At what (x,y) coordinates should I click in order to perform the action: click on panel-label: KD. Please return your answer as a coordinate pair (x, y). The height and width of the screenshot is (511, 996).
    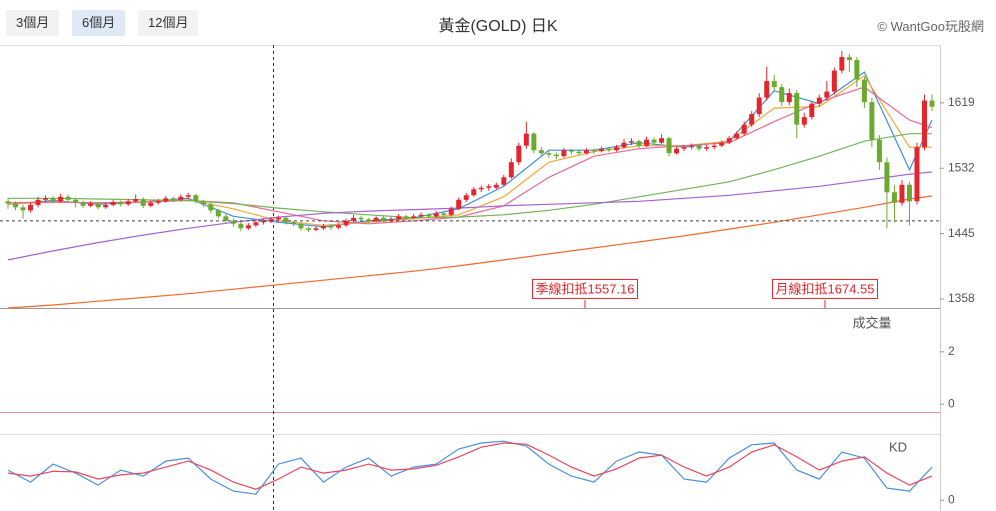
    Looking at the image, I should click on (898, 446).